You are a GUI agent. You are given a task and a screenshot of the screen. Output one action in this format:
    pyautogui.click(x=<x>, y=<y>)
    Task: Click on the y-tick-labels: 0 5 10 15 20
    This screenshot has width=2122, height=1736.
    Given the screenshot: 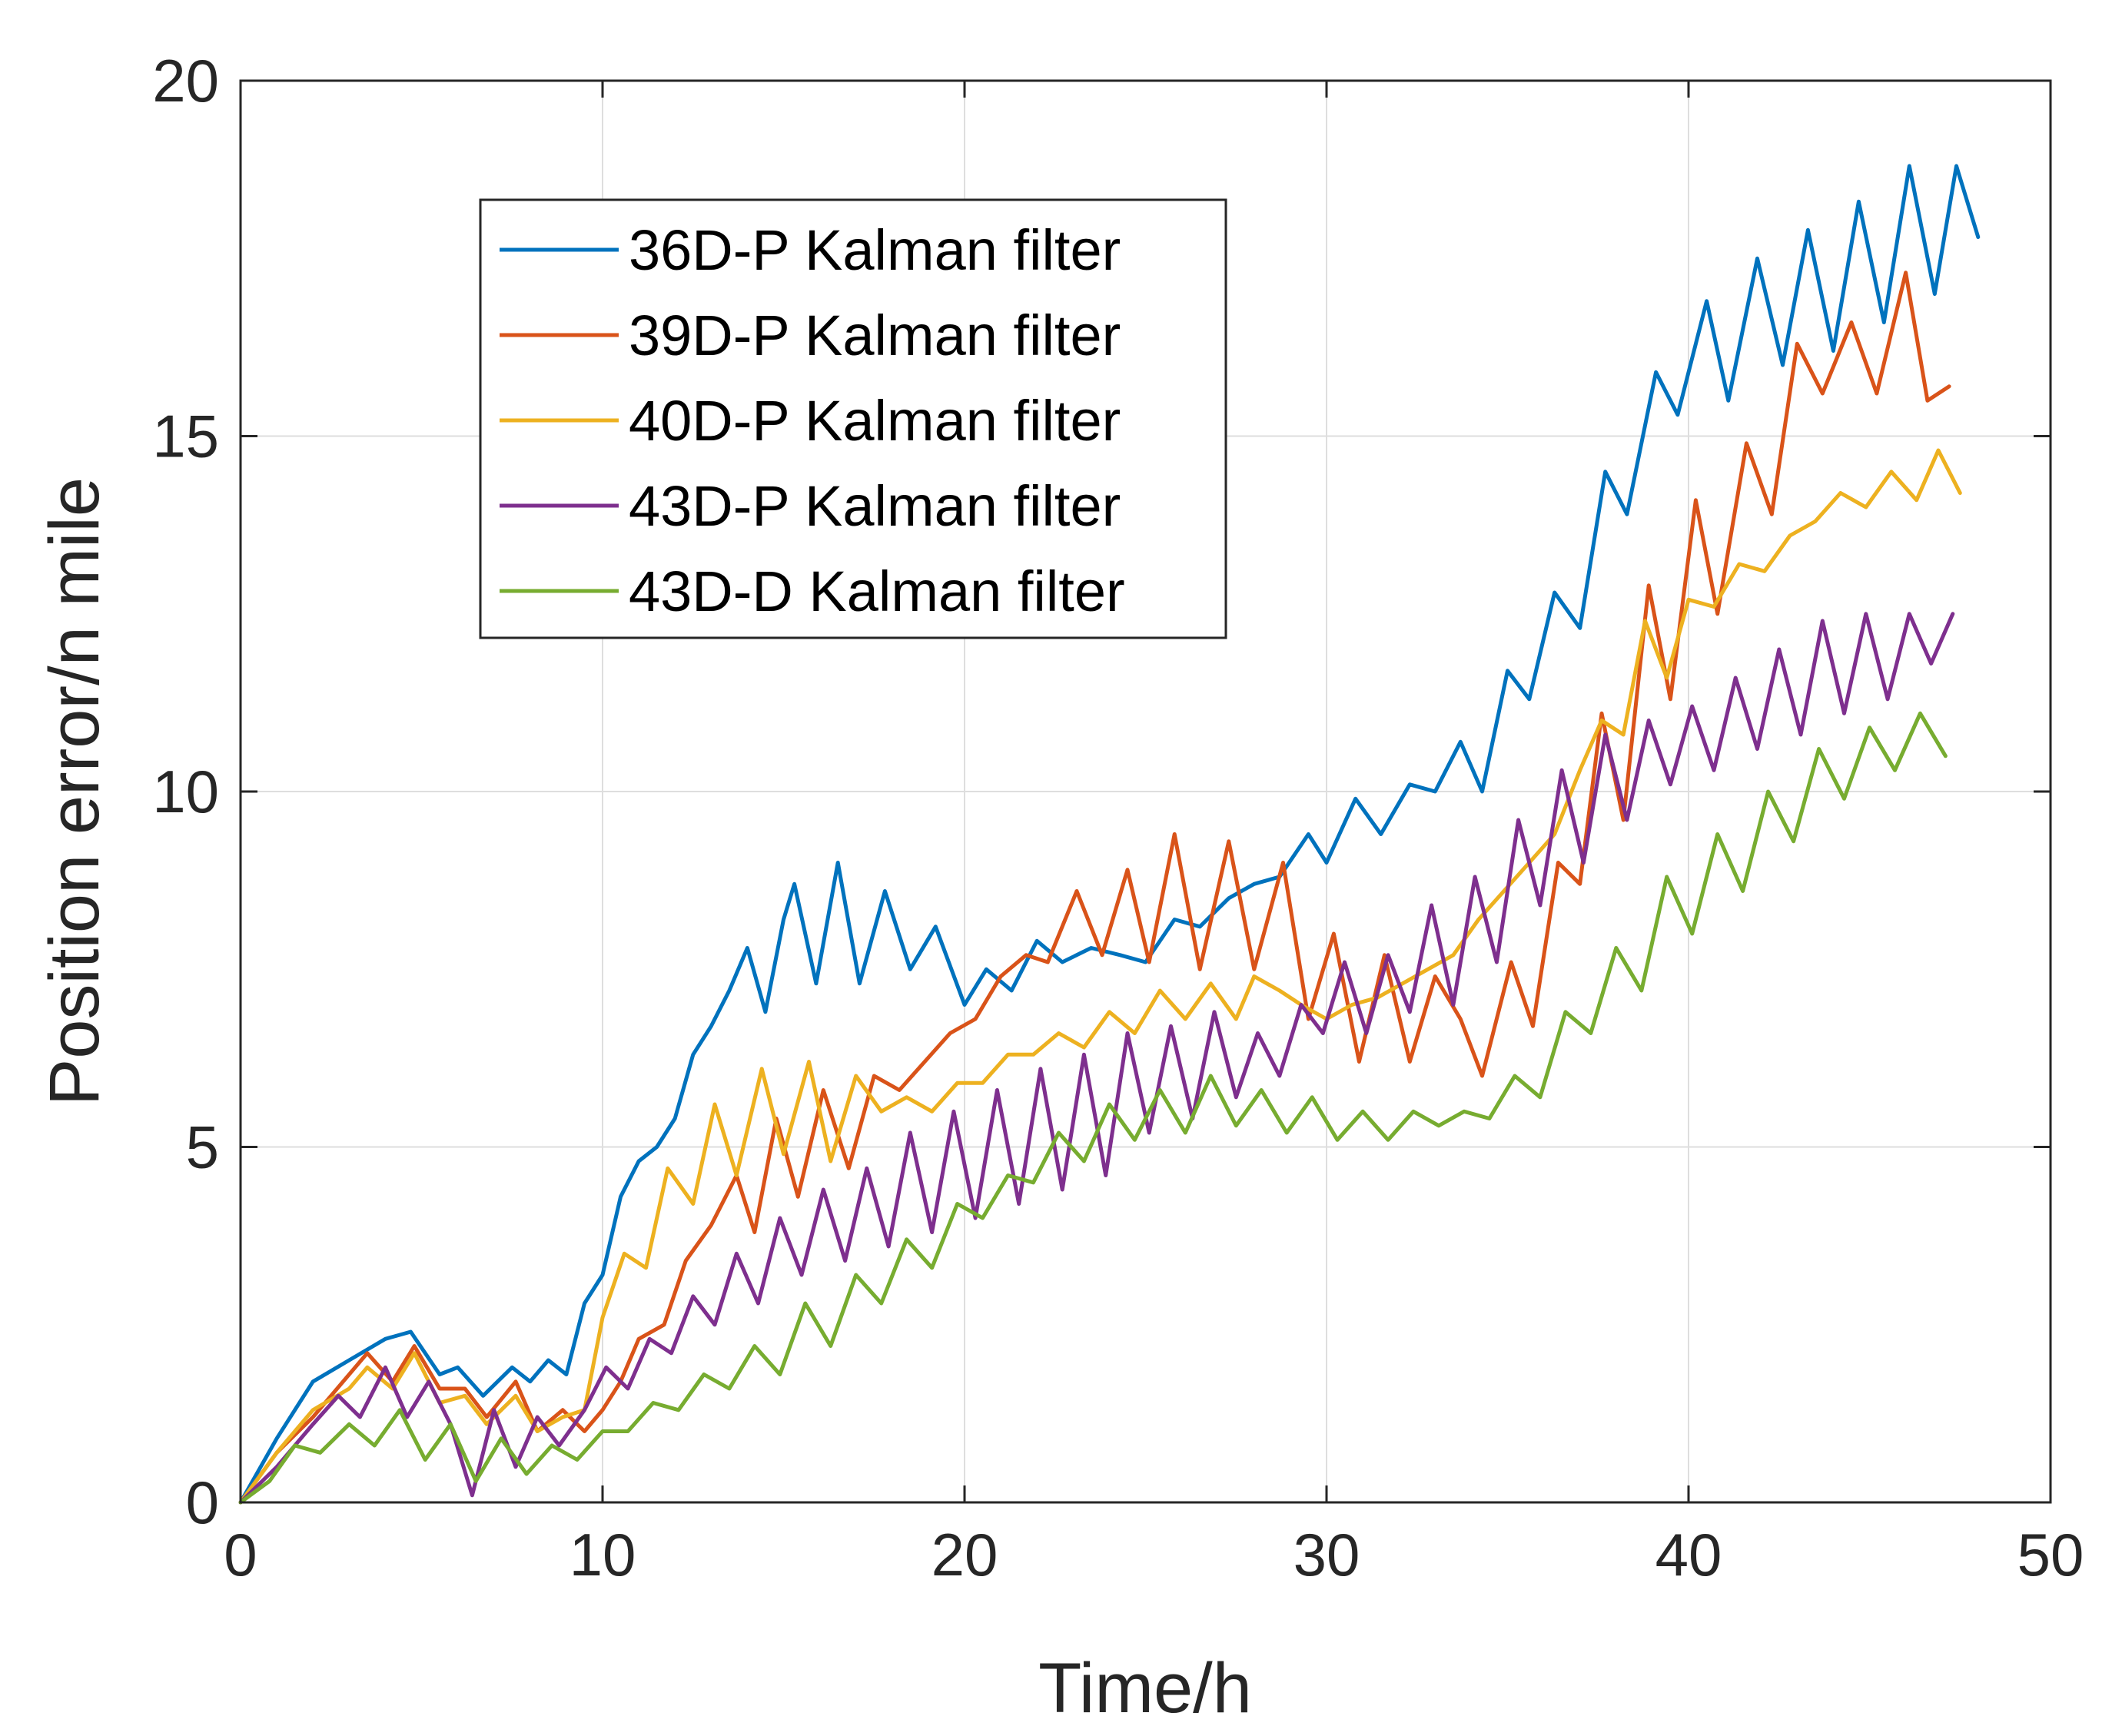 What is the action you would take?
    pyautogui.click(x=185, y=792)
    